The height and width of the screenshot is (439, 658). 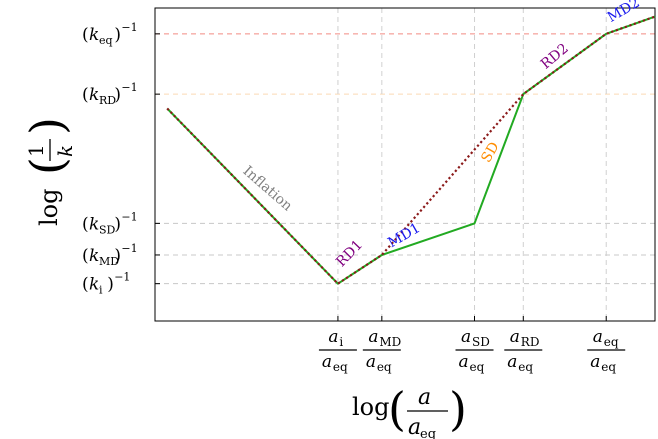 I want to click on y-tick-subscript: i, so click(x=101, y=290).